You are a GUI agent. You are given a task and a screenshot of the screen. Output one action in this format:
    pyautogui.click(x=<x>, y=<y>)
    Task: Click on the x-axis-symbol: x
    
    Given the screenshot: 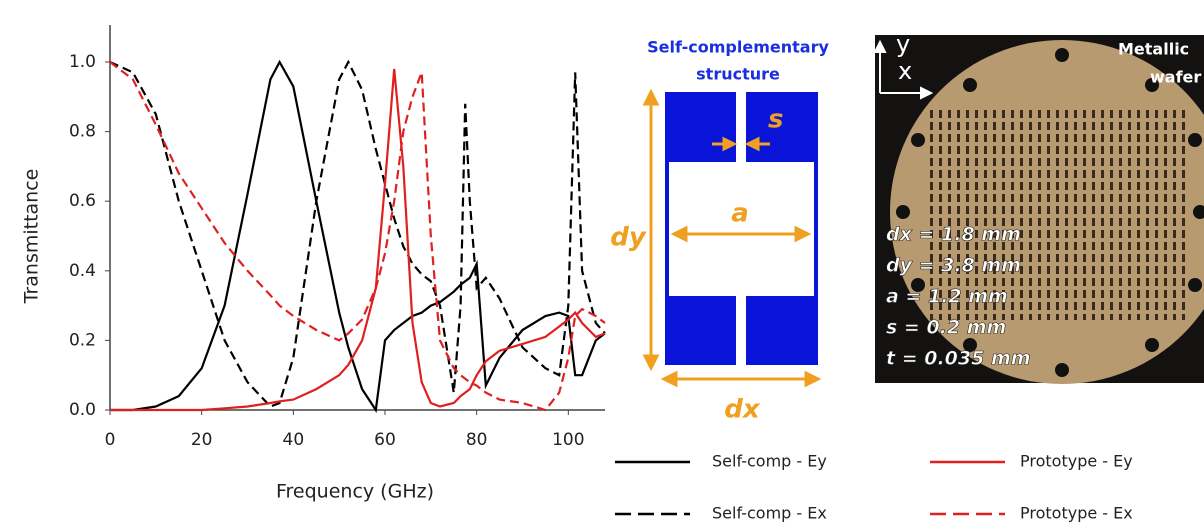 What is the action you would take?
    pyautogui.click(x=905, y=71)
    